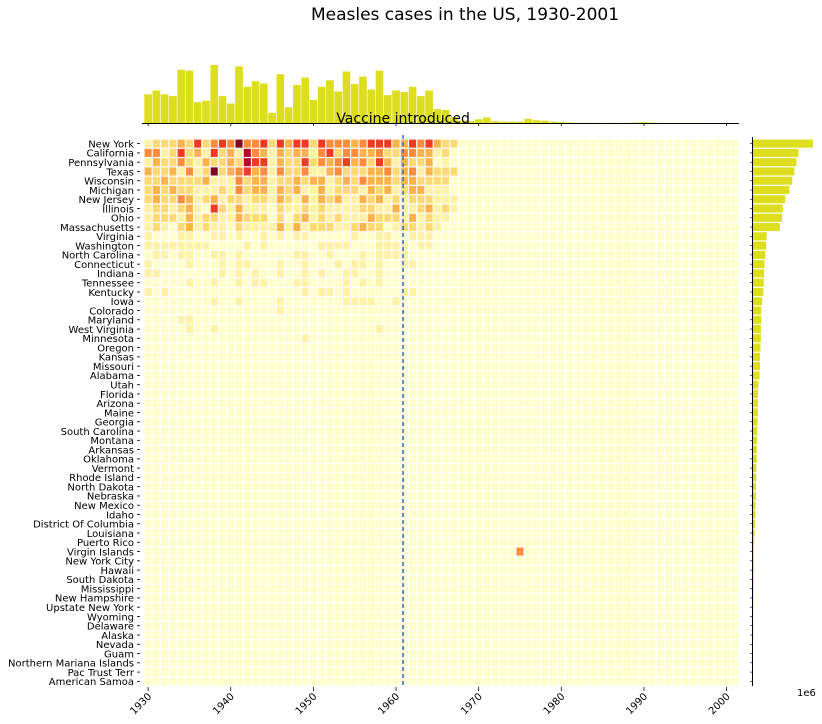 The height and width of the screenshot is (724, 822). I want to click on state-label: Colorado, so click(111, 311).